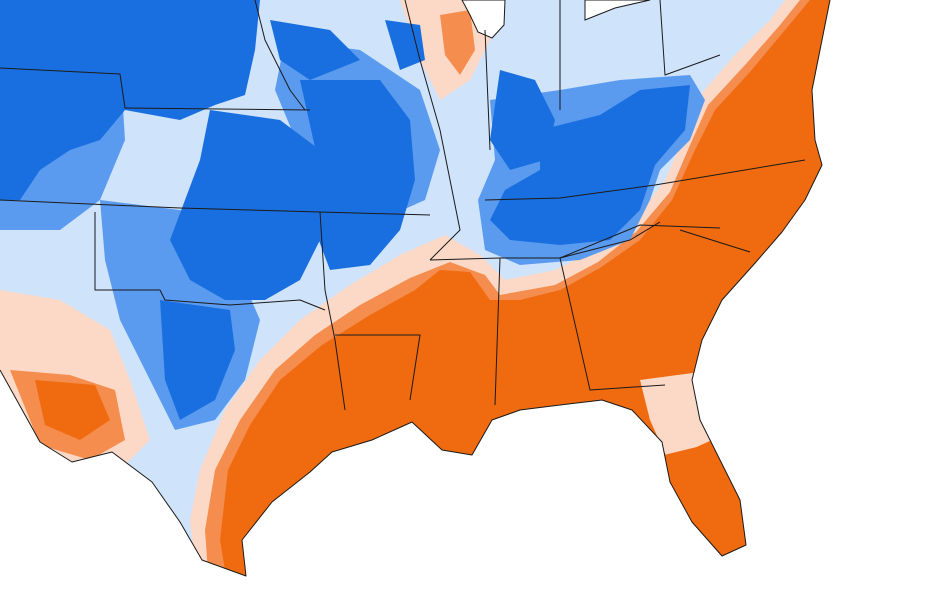  I want to click on mid-orange-illinois, so click(457, 42).